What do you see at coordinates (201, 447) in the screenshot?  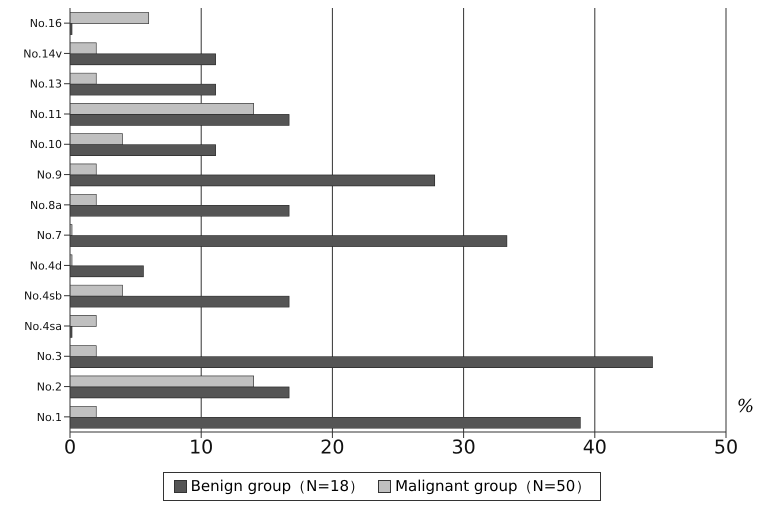 I see `x-tick-label: 10` at bounding box center [201, 447].